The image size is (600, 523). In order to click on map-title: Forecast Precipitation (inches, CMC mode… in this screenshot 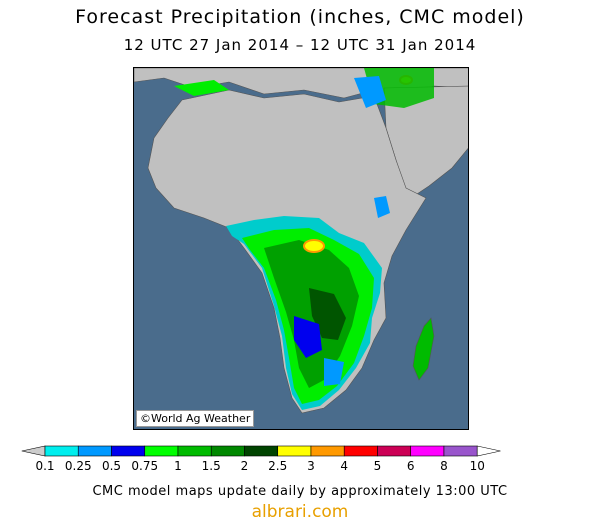, I will do `click(300, 17)`.